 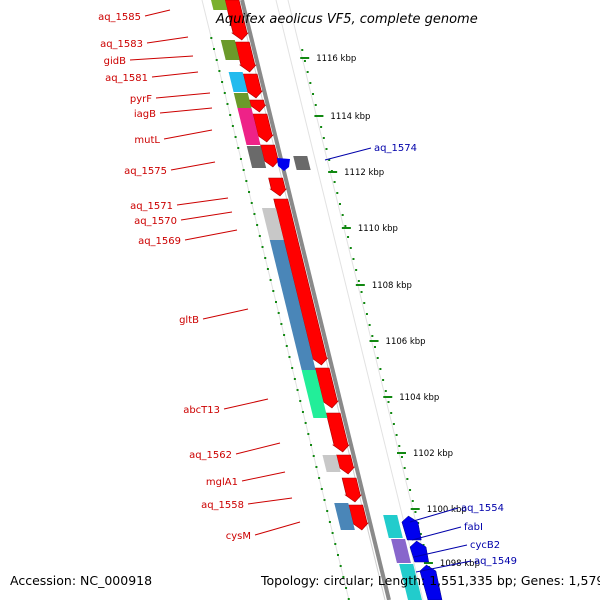 What do you see at coordinates (406, 342) in the screenshot?
I see `scale-label: 1106 kbp` at bounding box center [406, 342].